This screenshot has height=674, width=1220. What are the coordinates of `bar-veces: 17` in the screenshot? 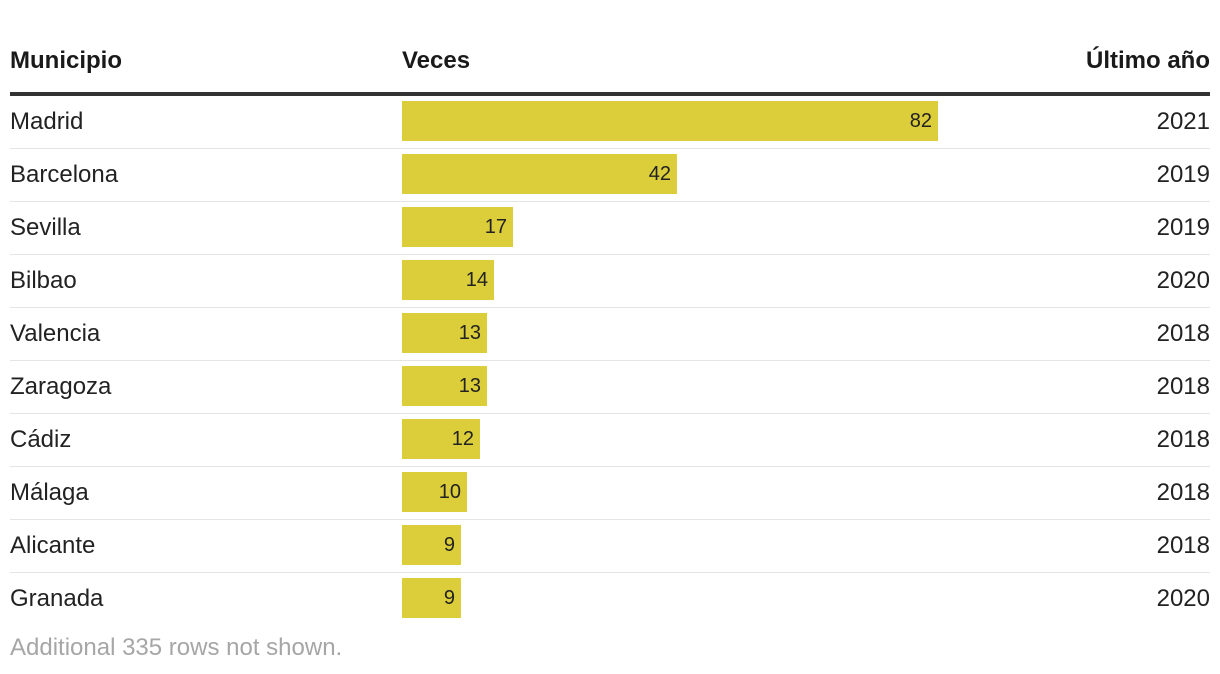 It's located at (457, 227).